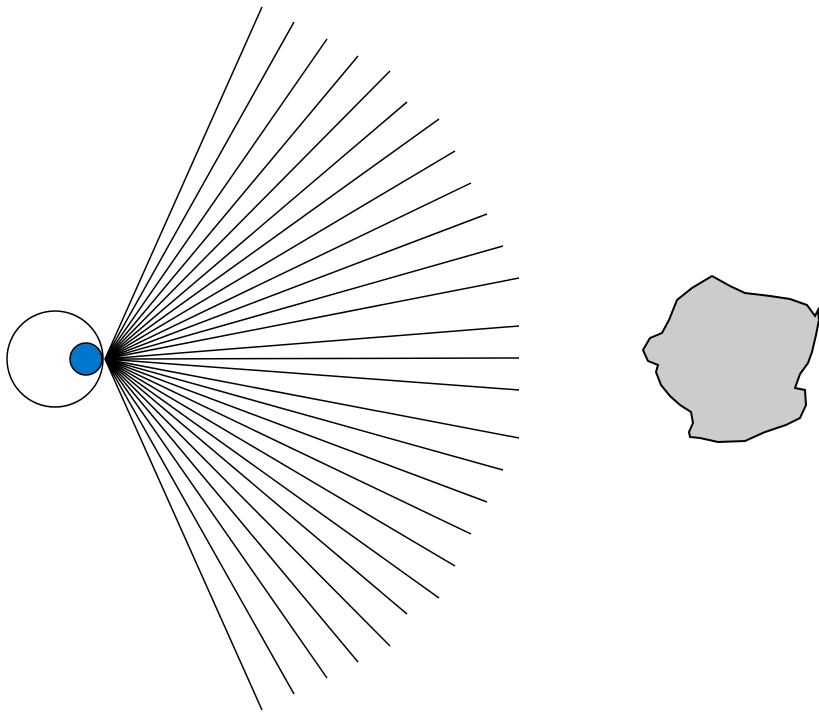 Image resolution: width=819 pixels, height=715 pixels. What do you see at coordinates (86, 359) in the screenshot?
I see `pupil-dot` at bounding box center [86, 359].